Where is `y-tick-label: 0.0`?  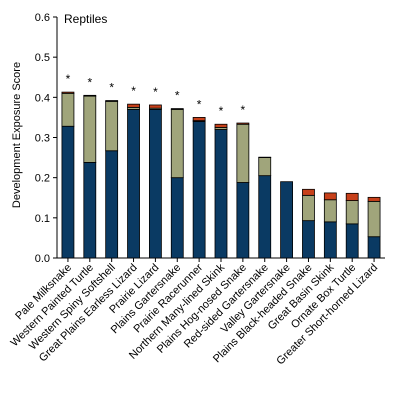
y-tick-label: 0.0 is located at coordinates (42, 259).